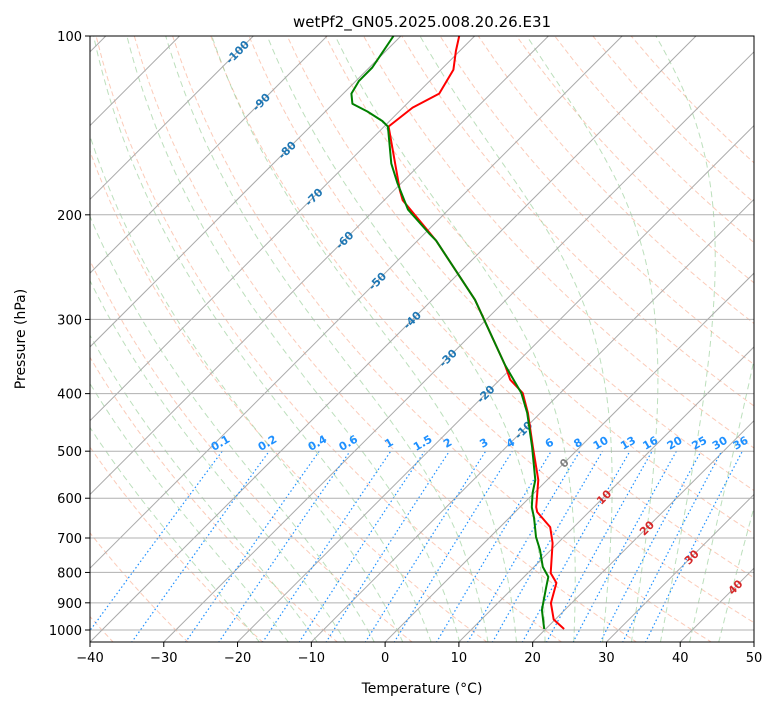 This screenshot has height=708, width=775. Describe the element at coordinates (422, 443) in the screenshot. I see `mixing-ratio-label: 1.5` at that location.